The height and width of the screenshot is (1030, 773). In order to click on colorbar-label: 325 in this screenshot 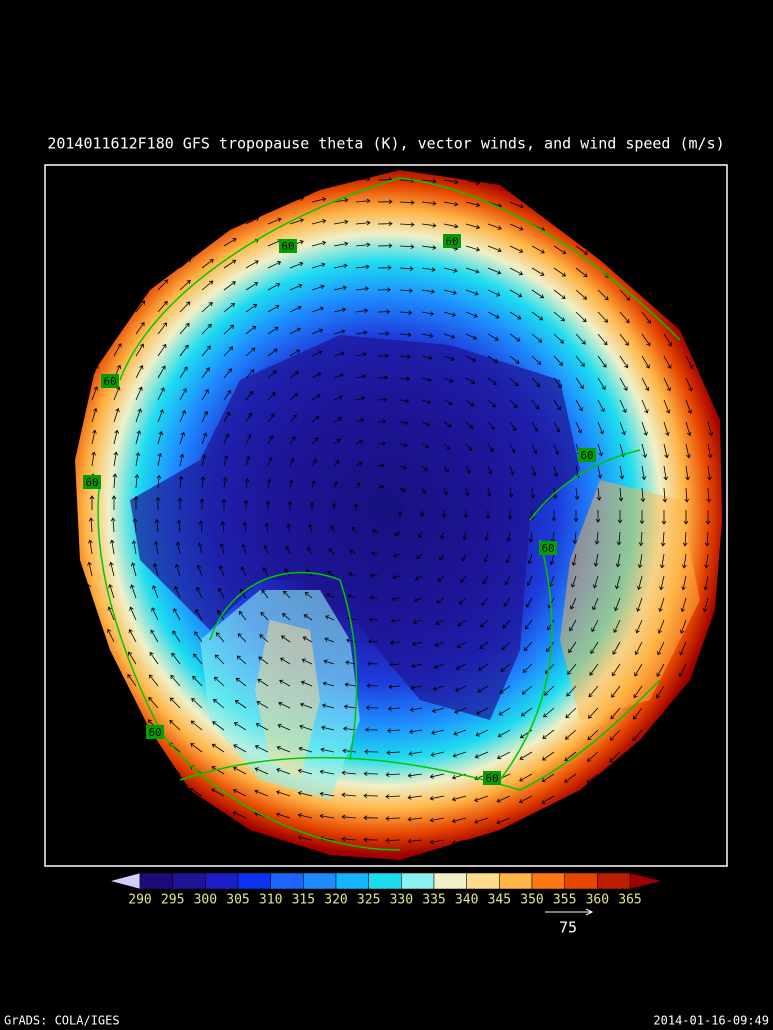, I will do `click(368, 900)`.